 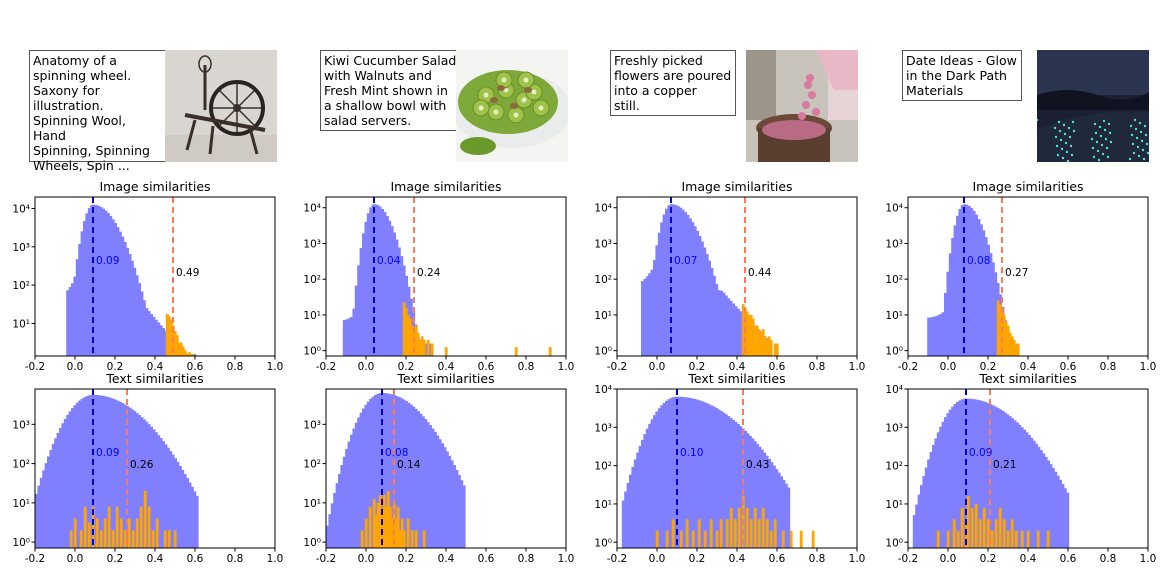 I want to click on x-tick-label: 0.0, so click(x=366, y=367).